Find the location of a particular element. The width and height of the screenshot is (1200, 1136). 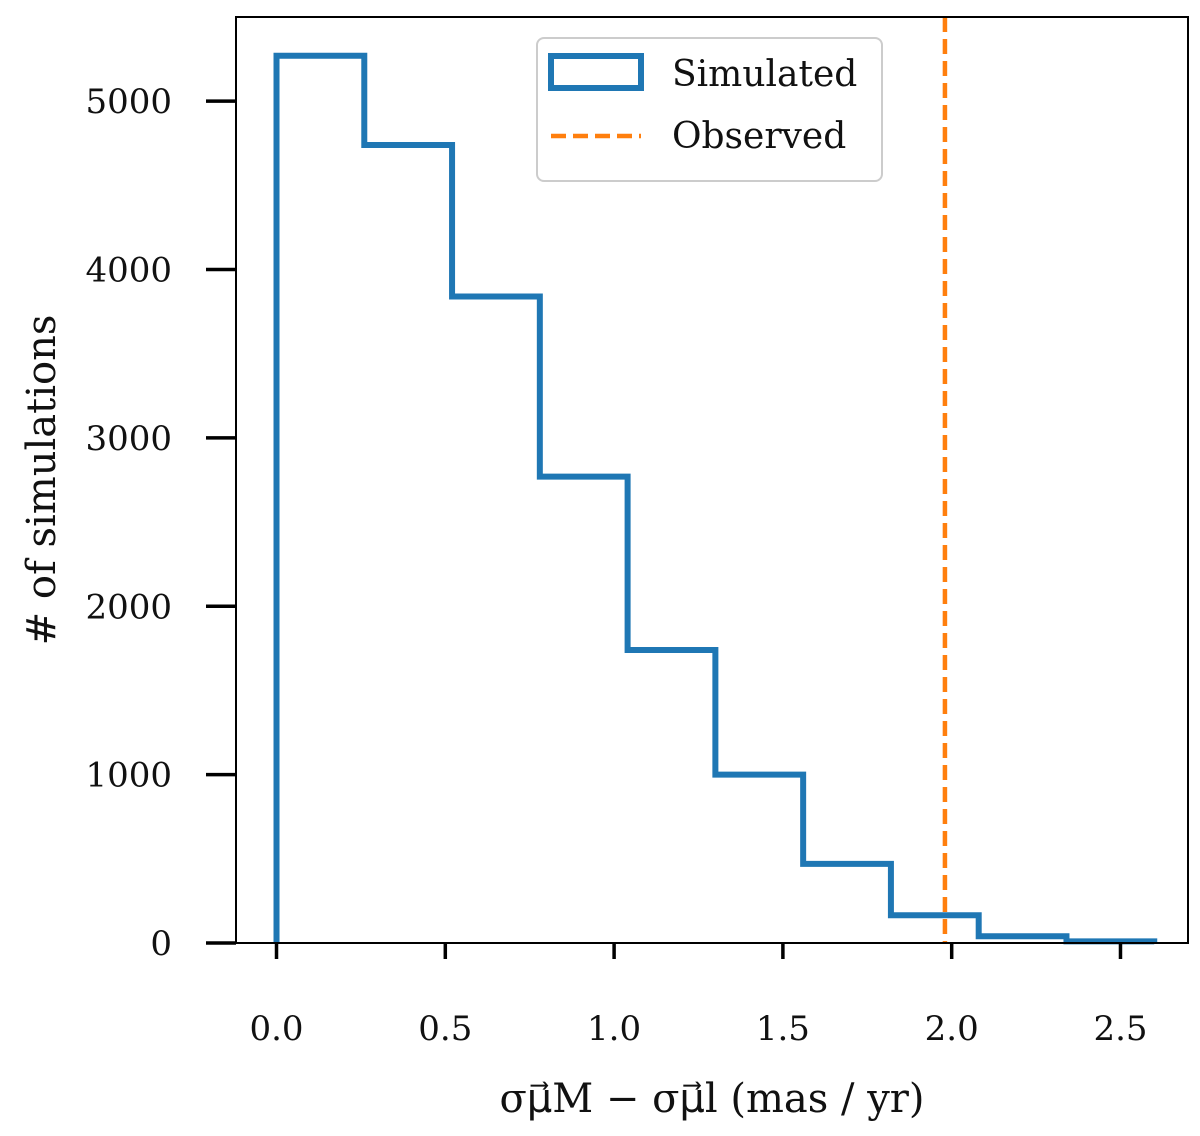

x-tick-label: 1.0 is located at coordinates (614, 1029).